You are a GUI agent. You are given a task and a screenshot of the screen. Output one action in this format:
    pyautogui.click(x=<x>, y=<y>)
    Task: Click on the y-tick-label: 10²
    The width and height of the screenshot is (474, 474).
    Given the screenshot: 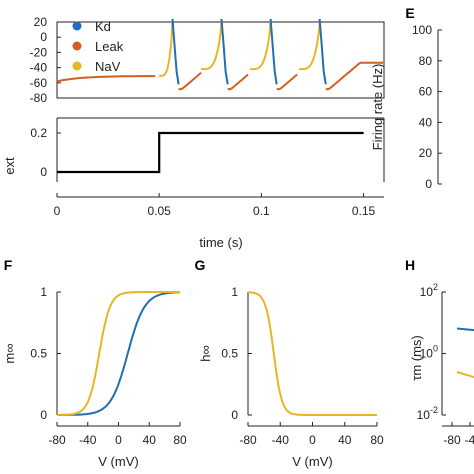 What is the action you would take?
    pyautogui.click(x=429, y=290)
    